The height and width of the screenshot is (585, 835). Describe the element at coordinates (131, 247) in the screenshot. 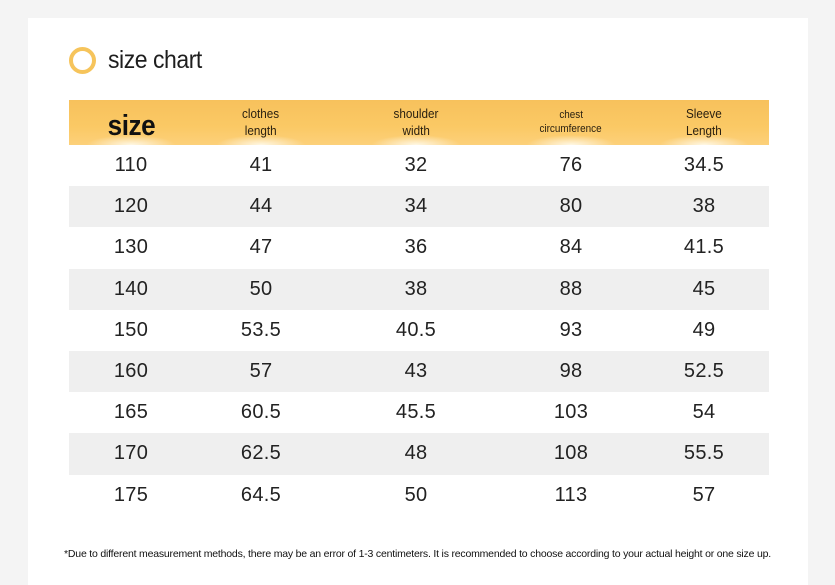

I see `cell-size: 130` at that location.